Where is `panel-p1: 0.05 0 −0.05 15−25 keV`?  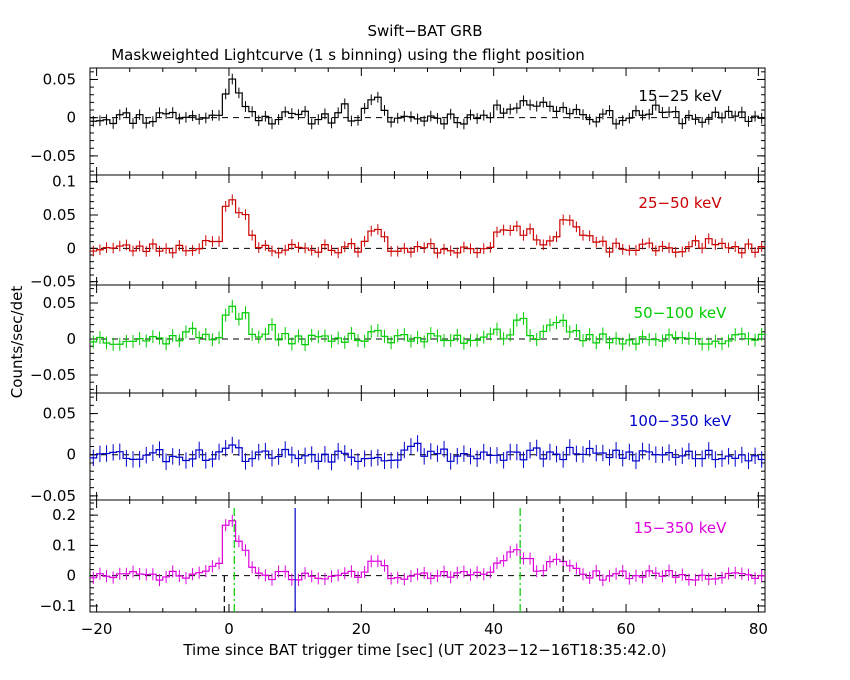 panel-p1: 0.05 0 −0.05 15−25 keV is located at coordinates (398, 121).